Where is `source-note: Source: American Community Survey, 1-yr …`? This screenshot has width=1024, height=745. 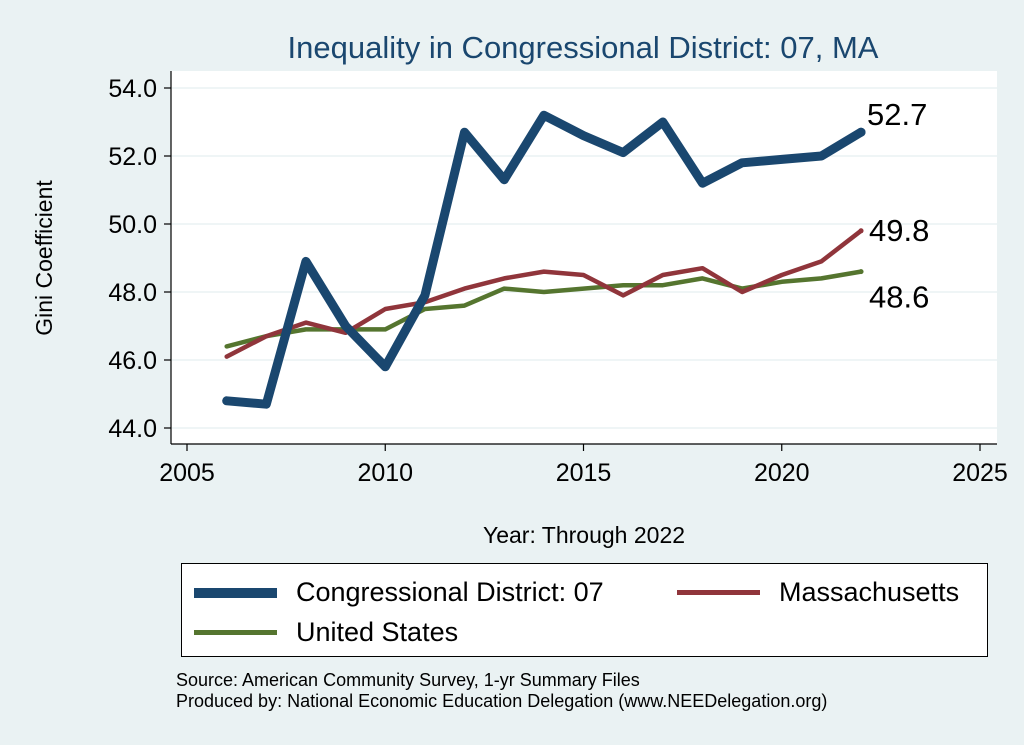
source-note: Source: American Community Survey, 1-yr … is located at coordinates (501, 691).